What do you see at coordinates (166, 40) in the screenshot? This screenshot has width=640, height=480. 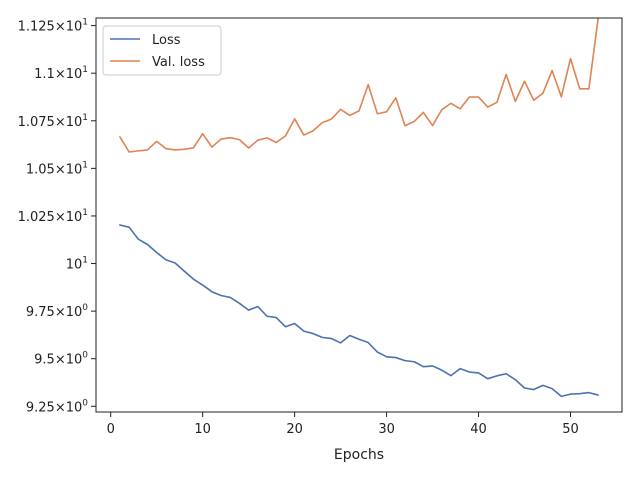 I see `legend-label-loss: Loss` at bounding box center [166, 40].